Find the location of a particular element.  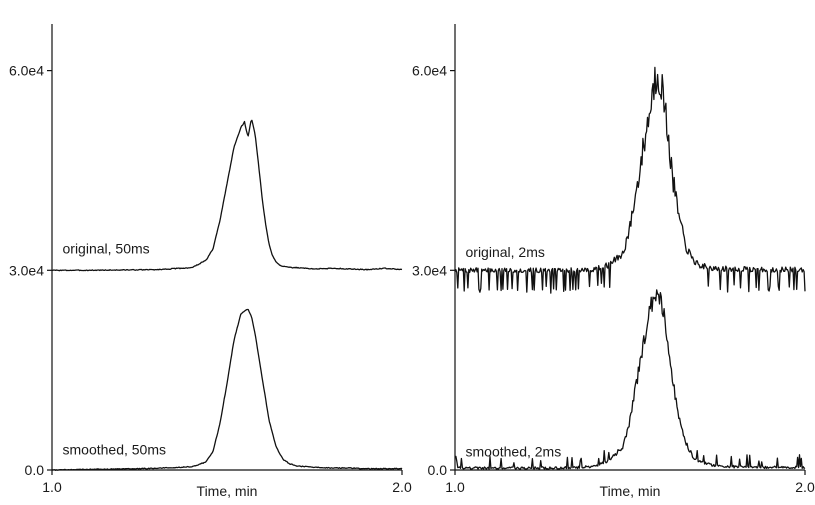

series-label: smoothed, 50ms is located at coordinates (115, 450).